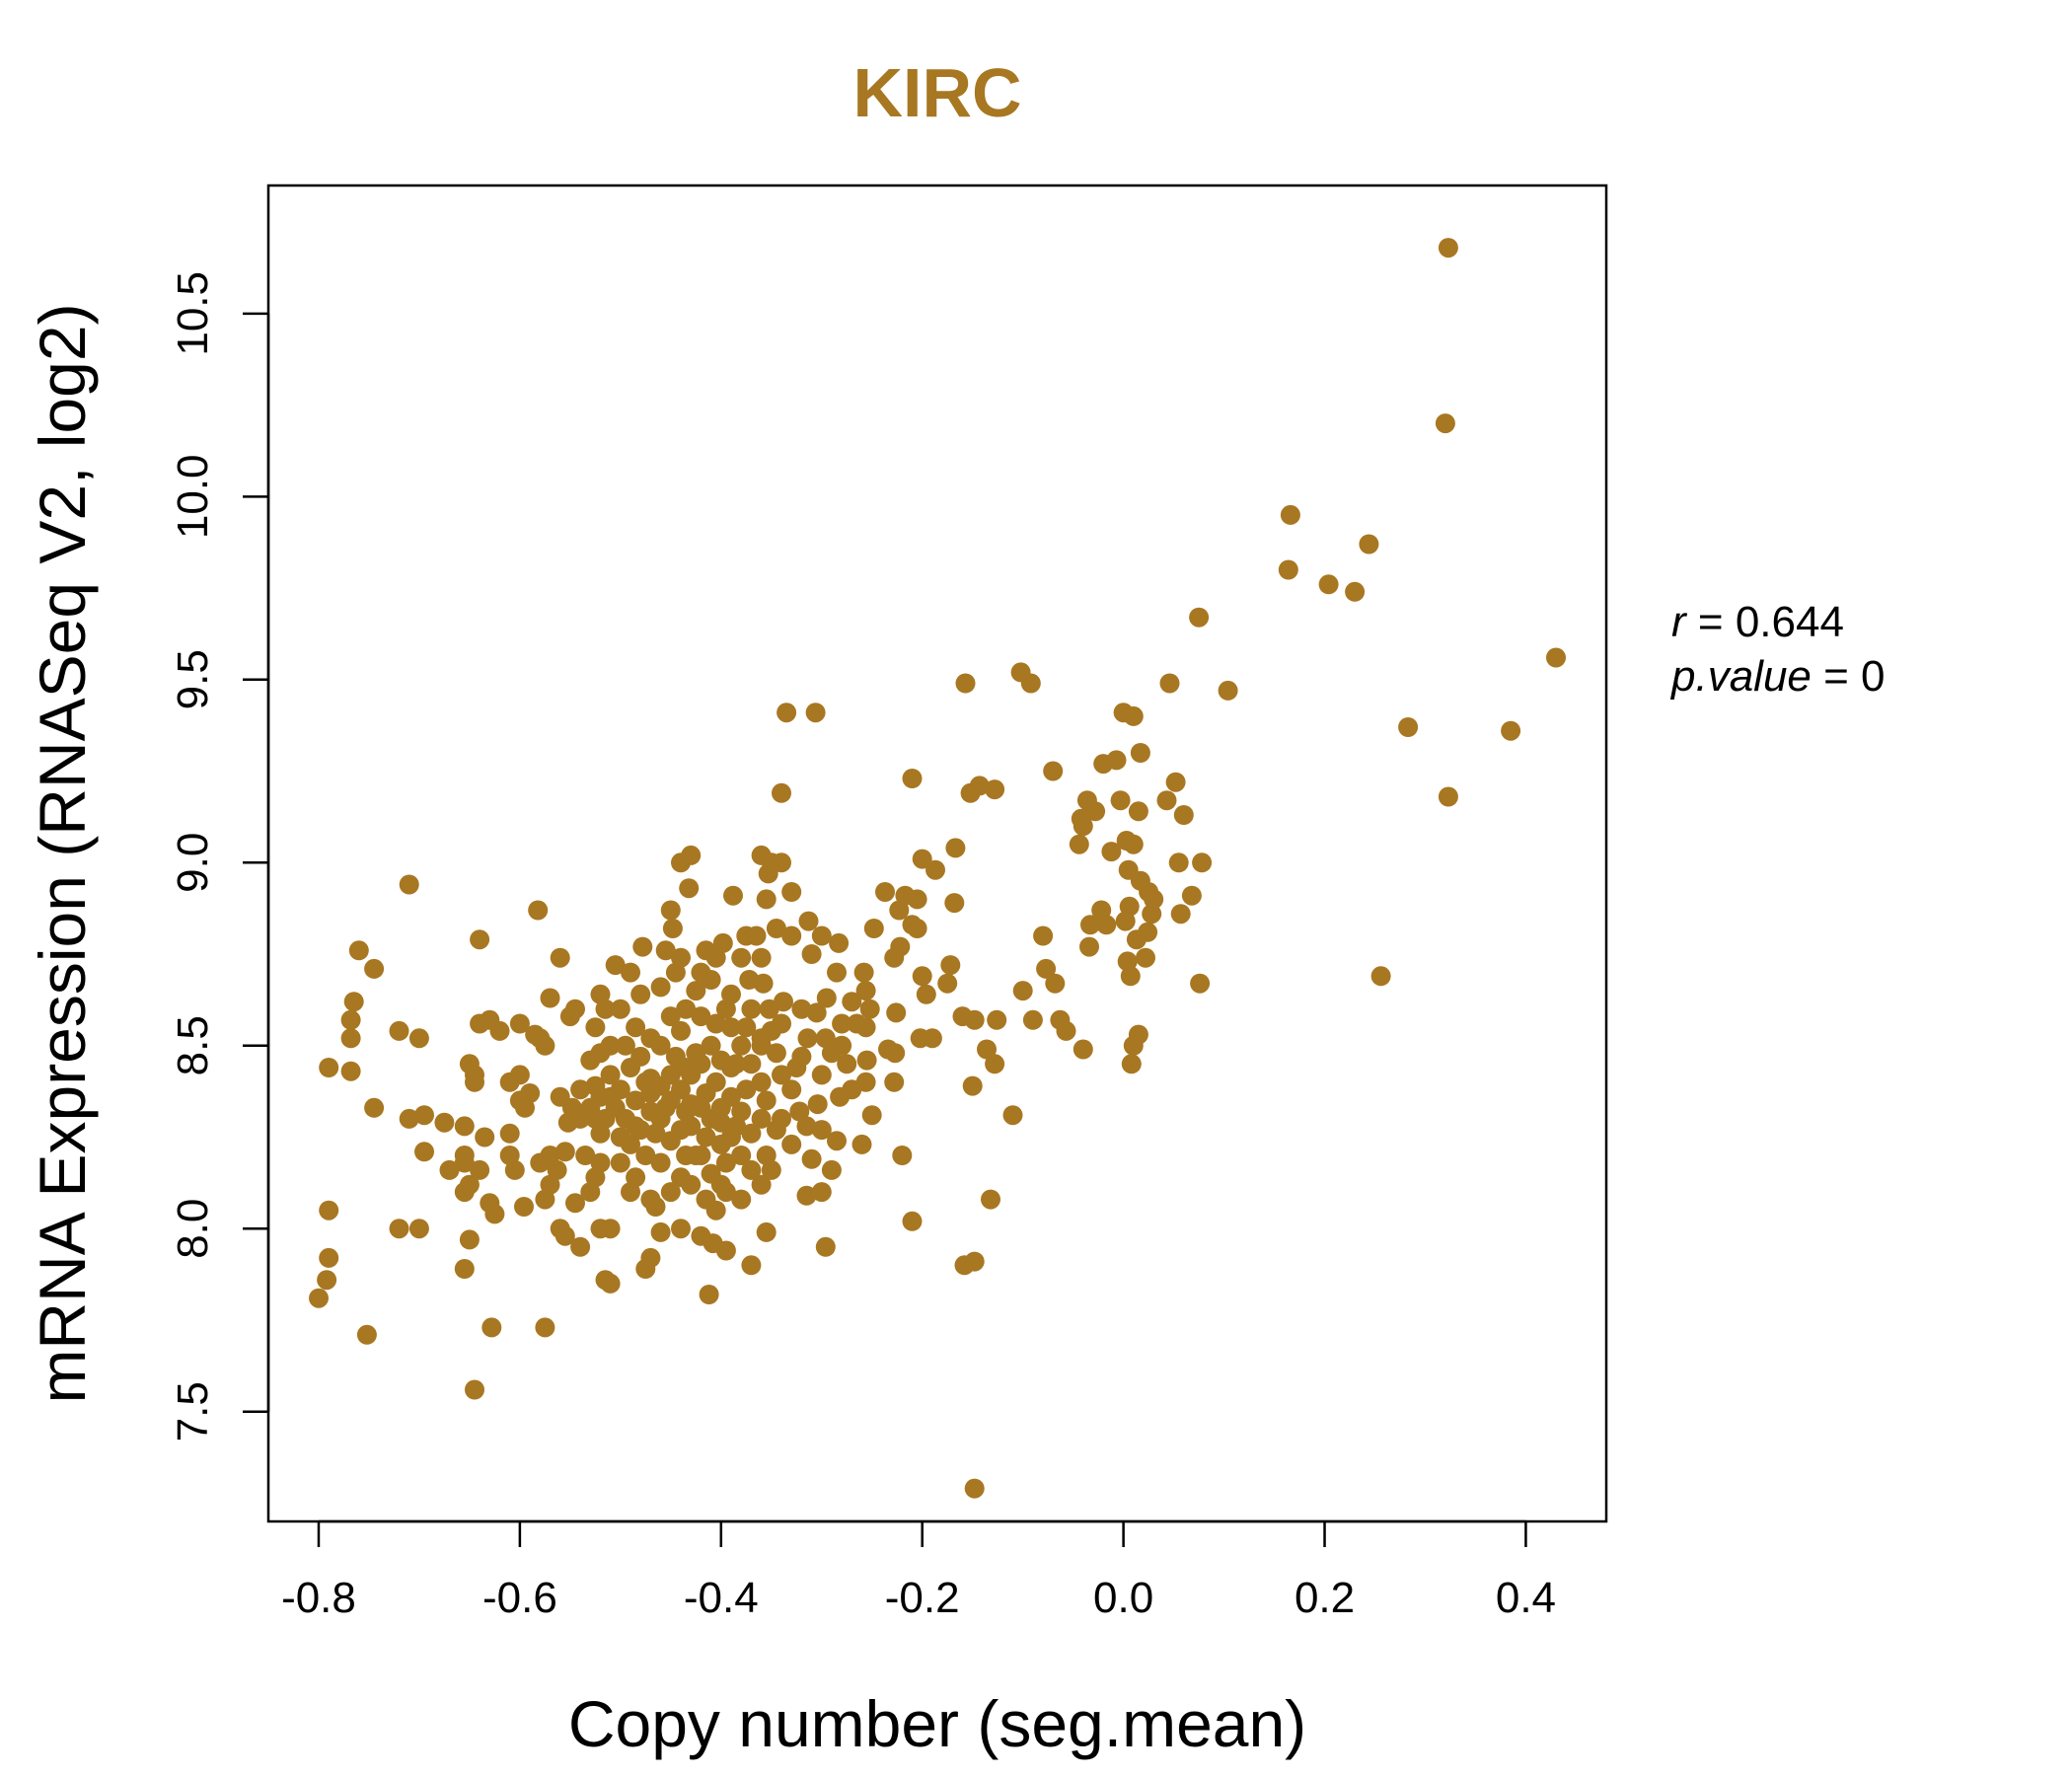  What do you see at coordinates (918, 1571) in the screenshot?
I see `x-axis: -0.8 -0.6 -0.4 -0.2 0.0 0.2 0.4` at bounding box center [918, 1571].